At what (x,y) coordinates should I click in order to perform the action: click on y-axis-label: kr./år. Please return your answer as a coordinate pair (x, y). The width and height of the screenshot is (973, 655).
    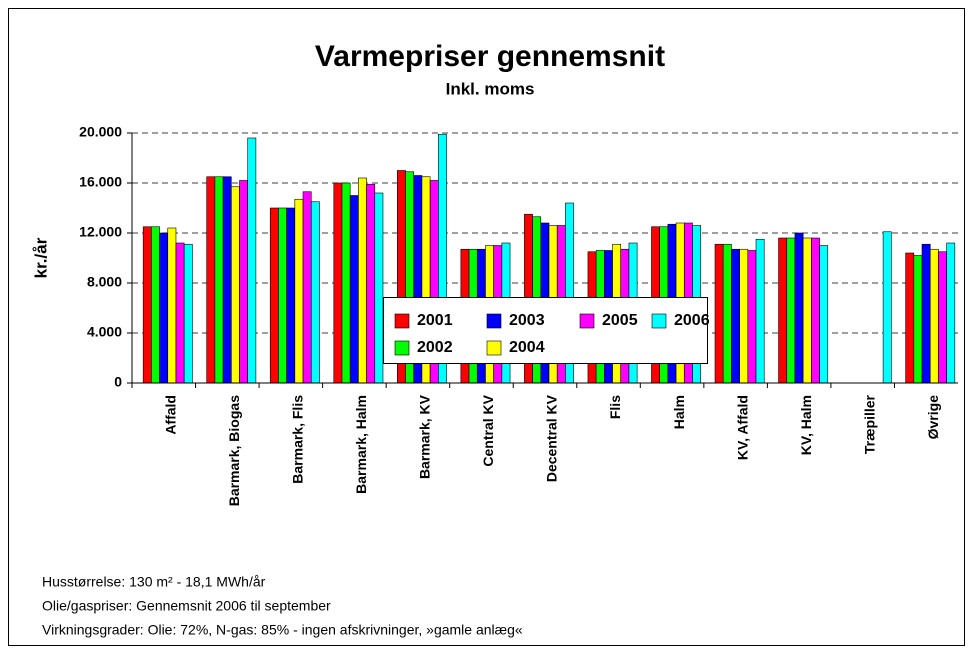
    Looking at the image, I should click on (40, 257).